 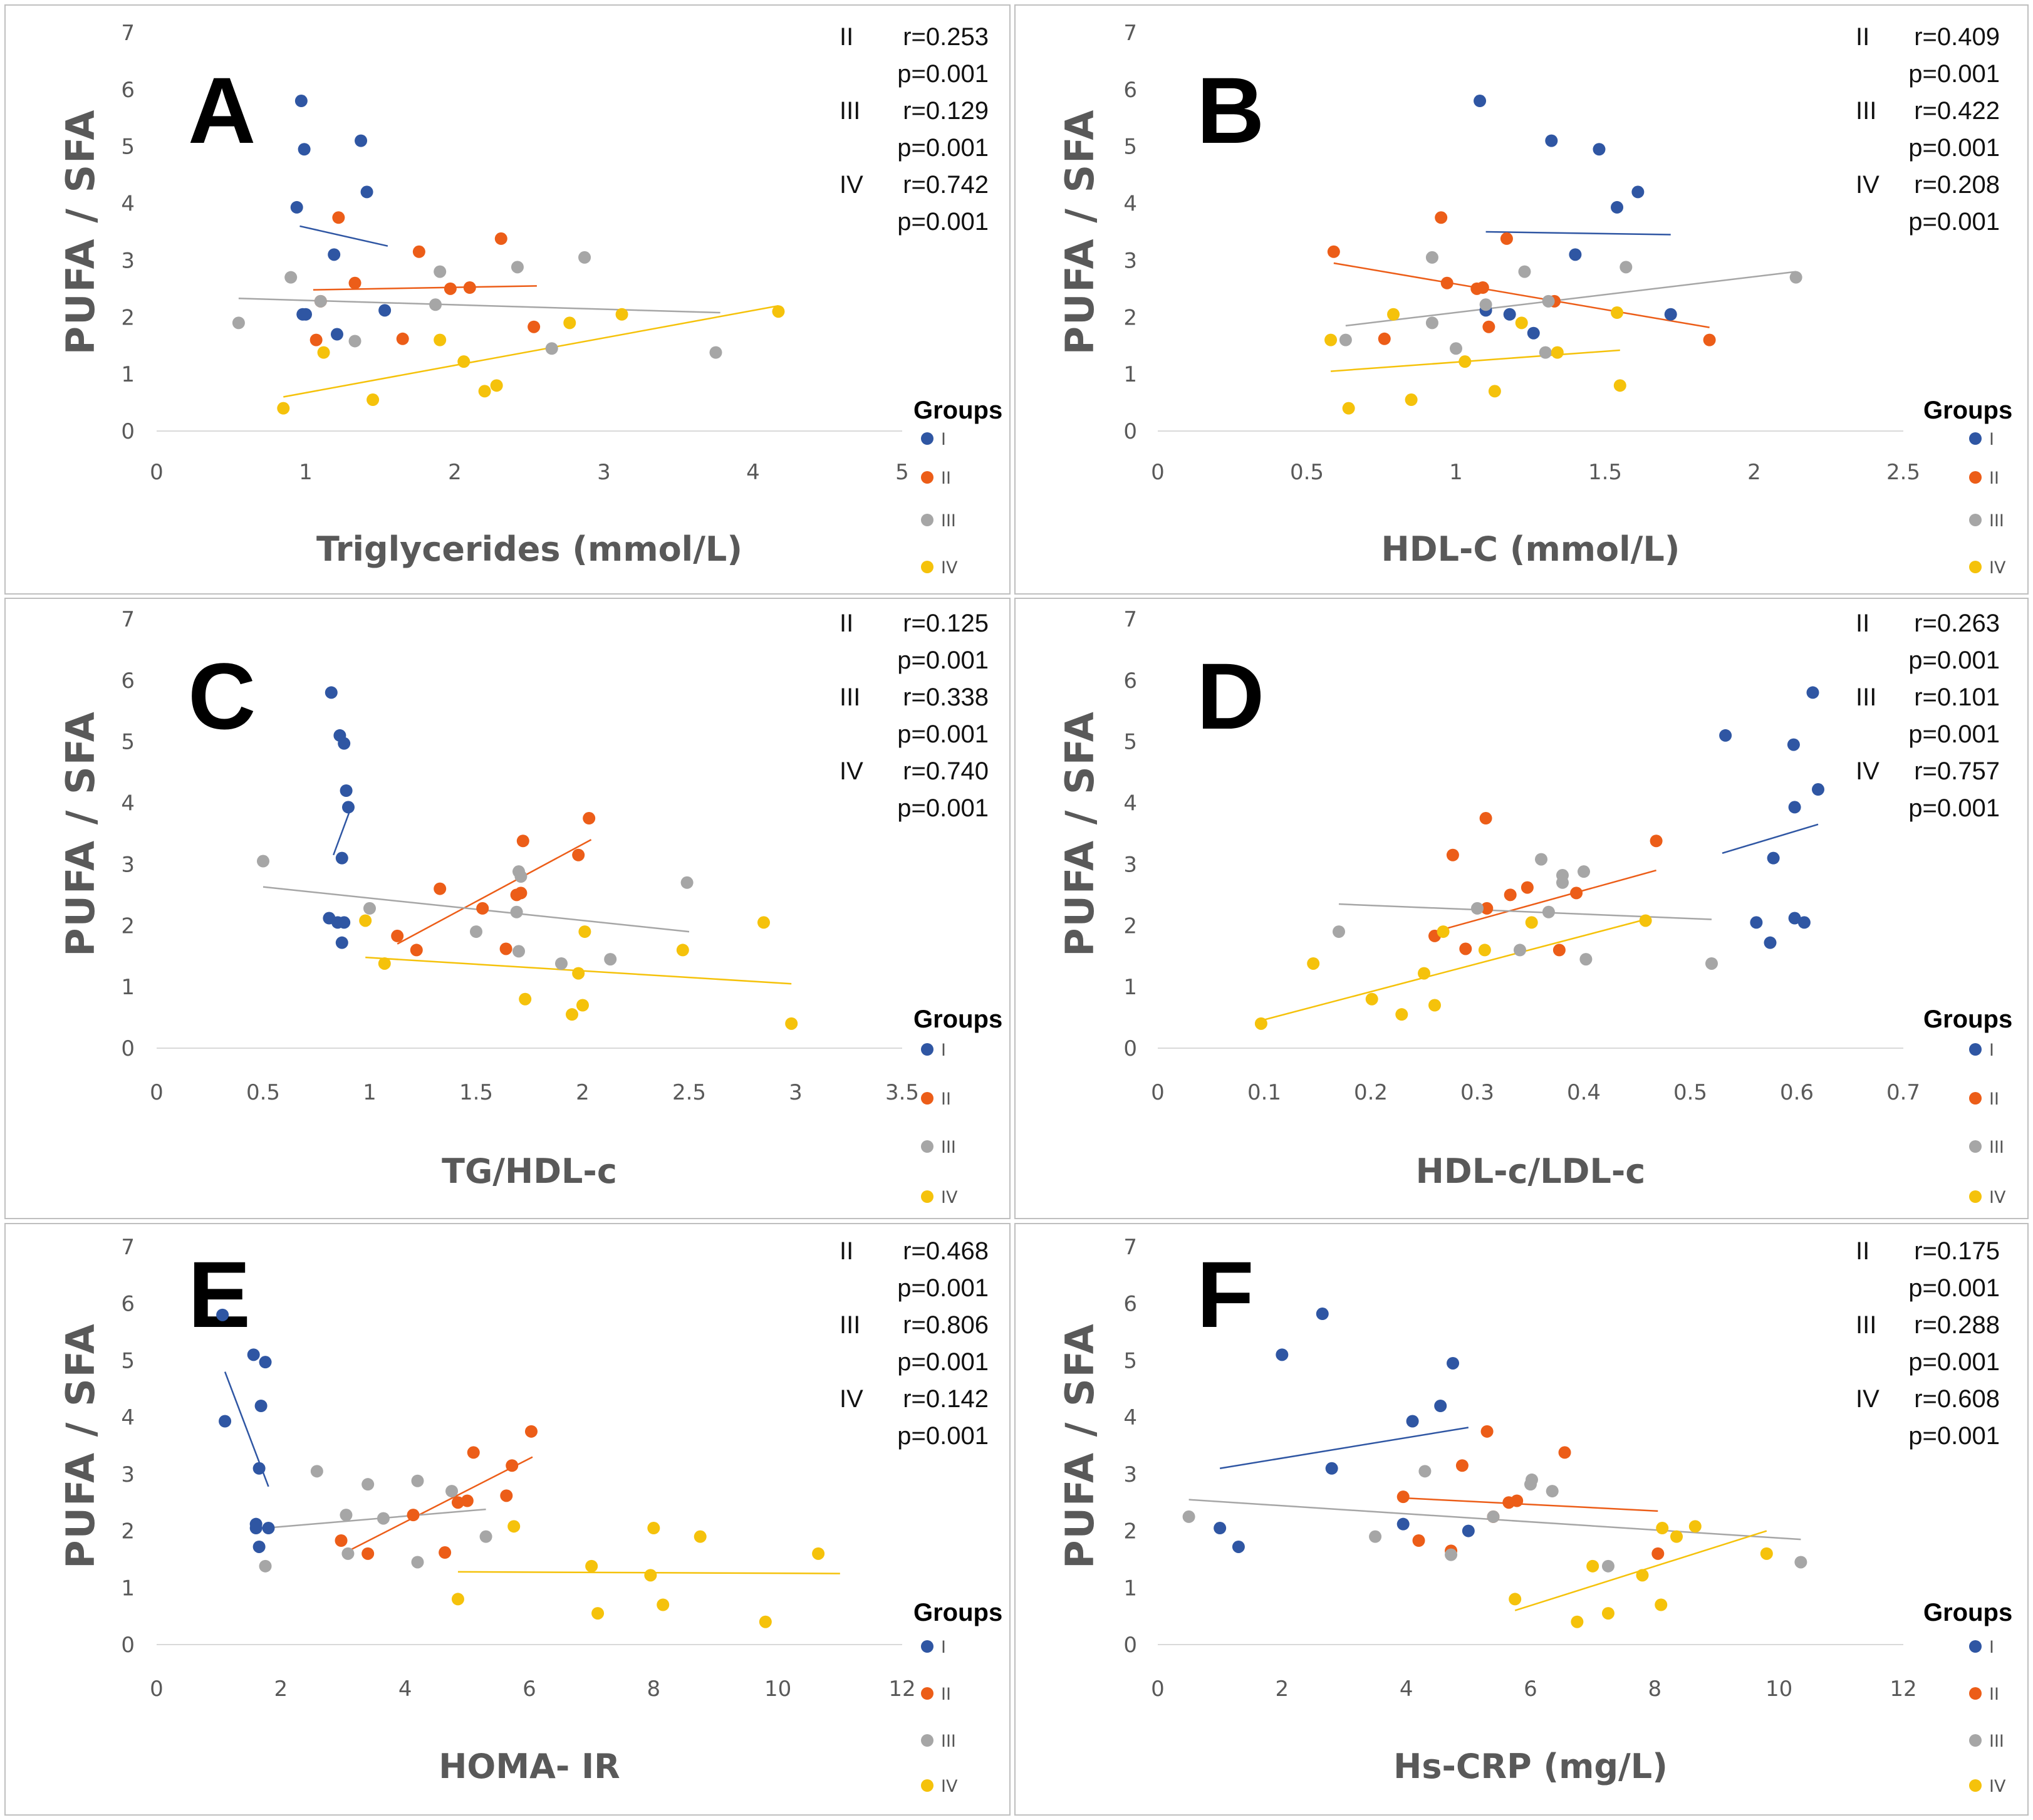 I want to click on y-tick-label: 7, so click(x=128, y=33).